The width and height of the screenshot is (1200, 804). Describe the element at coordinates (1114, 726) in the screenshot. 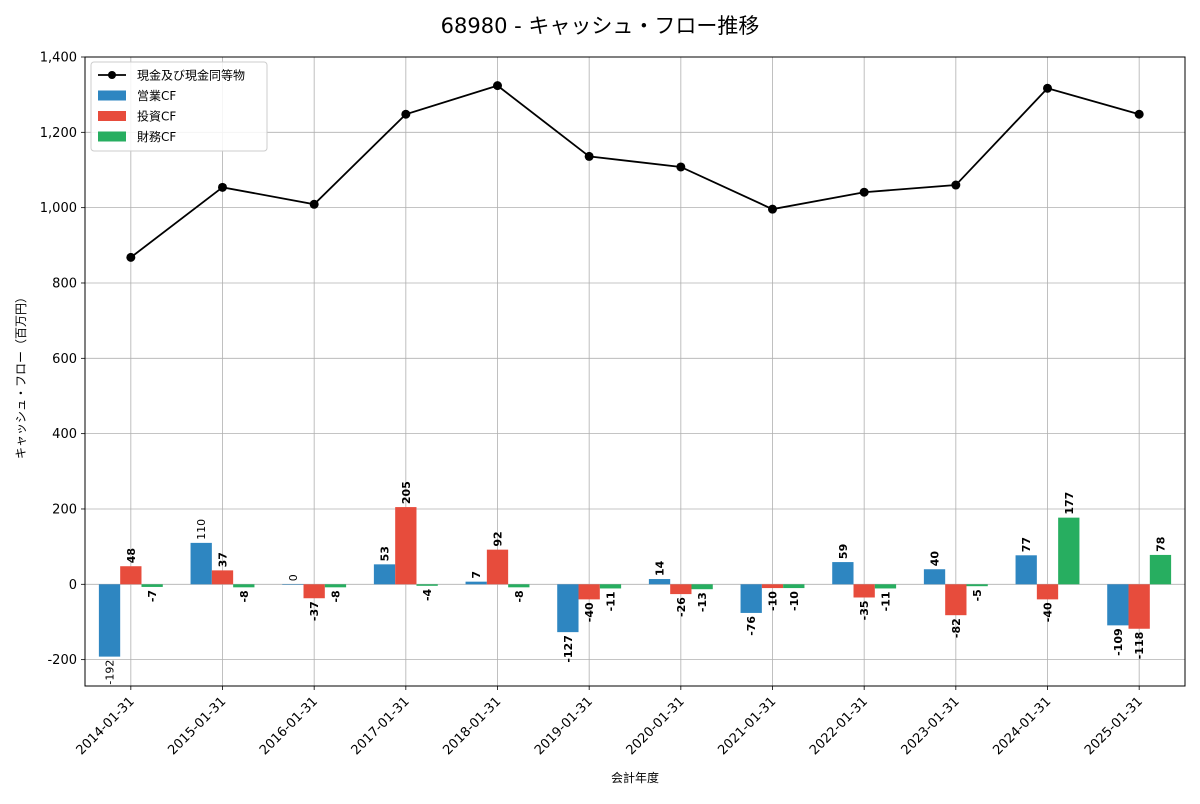

I see `x-tick-label: 2025-01-31` at that location.